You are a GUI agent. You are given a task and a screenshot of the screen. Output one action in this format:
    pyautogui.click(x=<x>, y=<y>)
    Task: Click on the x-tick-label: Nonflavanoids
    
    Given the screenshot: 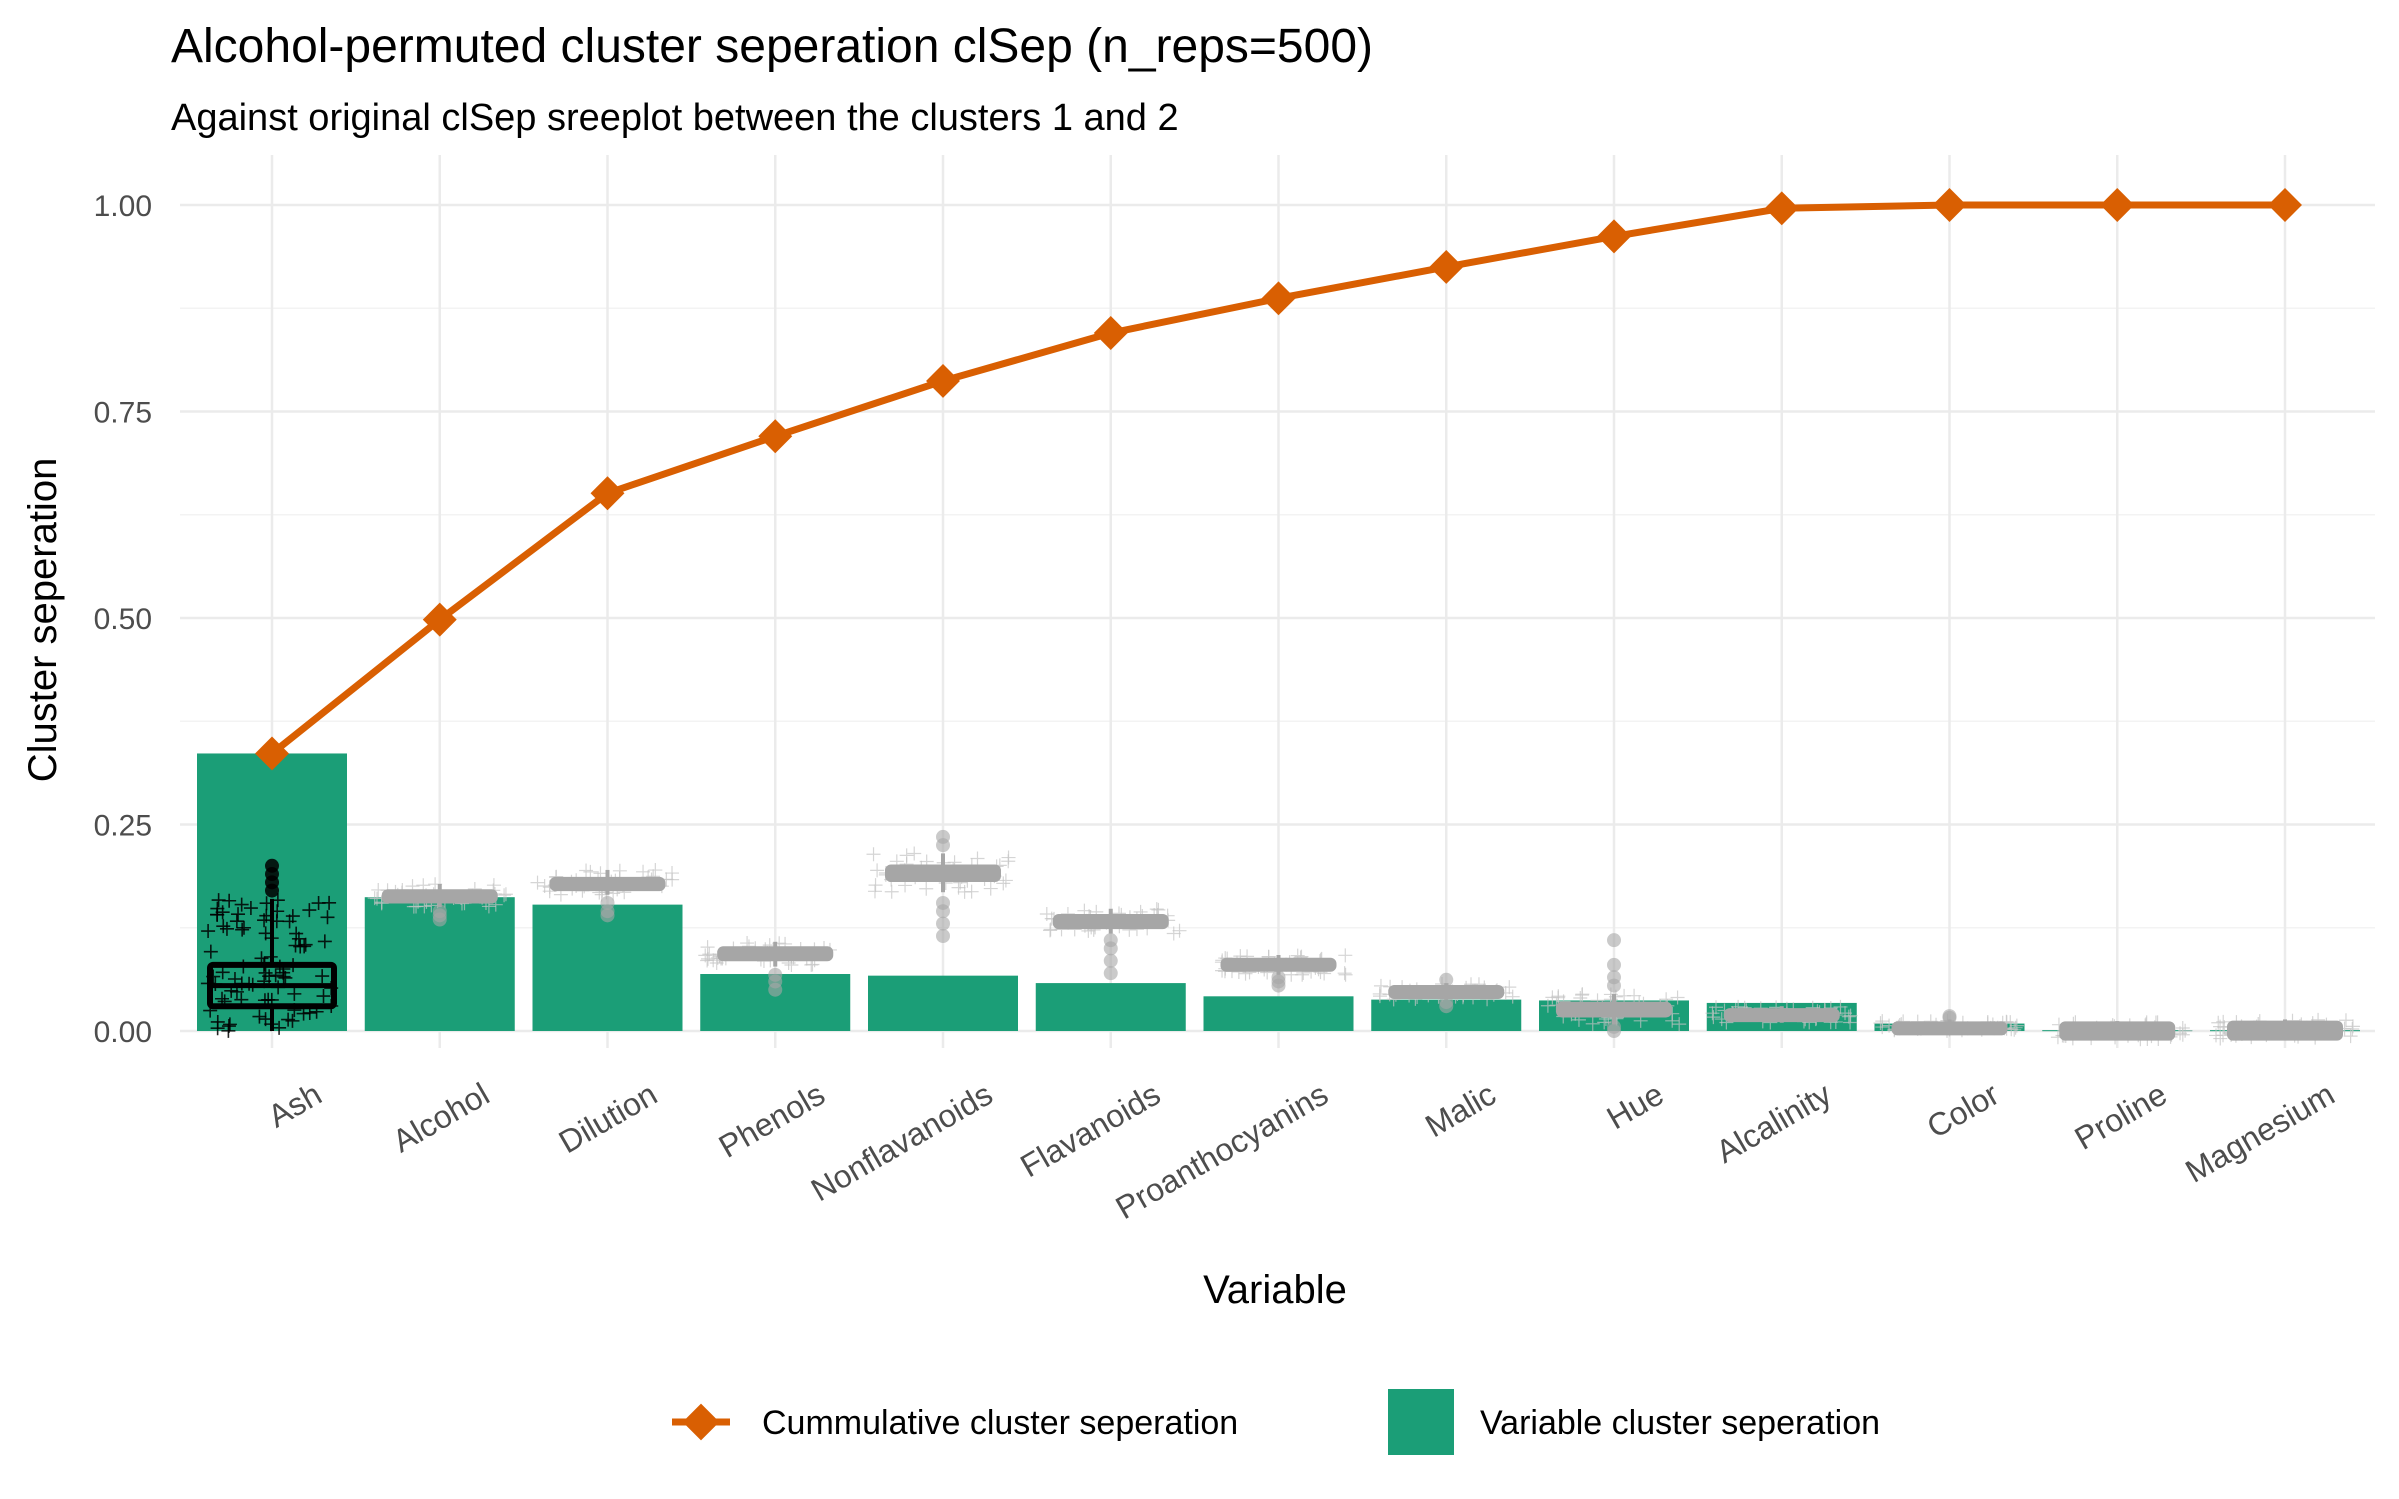 What is the action you would take?
    pyautogui.click(x=902, y=1142)
    